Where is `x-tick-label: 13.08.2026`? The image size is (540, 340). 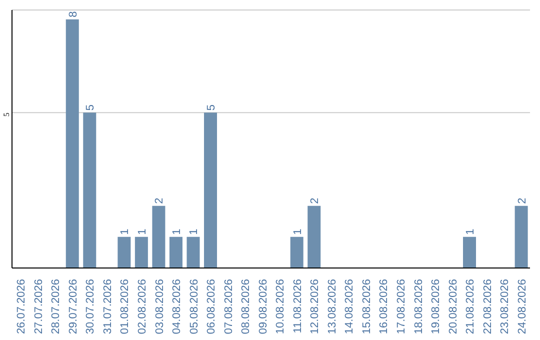
x-tick-label: 13.08.2026 is located at coordinates (332, 306).